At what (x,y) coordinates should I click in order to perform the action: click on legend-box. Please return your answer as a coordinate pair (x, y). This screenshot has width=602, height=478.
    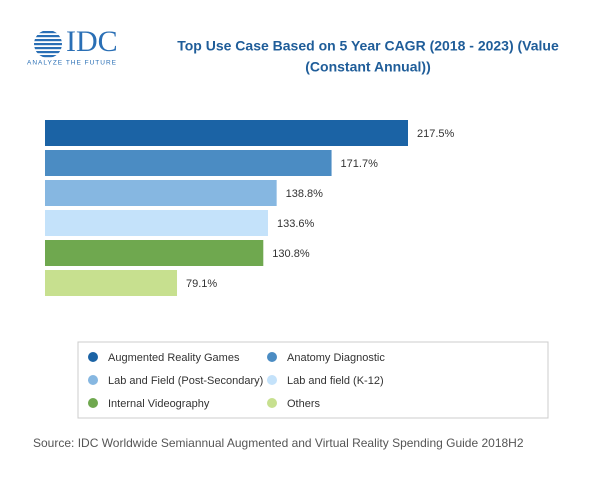
    Looking at the image, I should click on (313, 380).